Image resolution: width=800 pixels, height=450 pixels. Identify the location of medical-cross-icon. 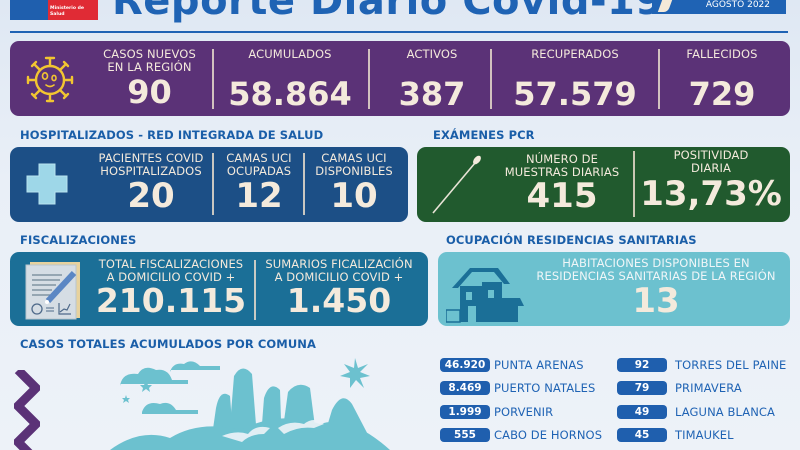
(47, 184).